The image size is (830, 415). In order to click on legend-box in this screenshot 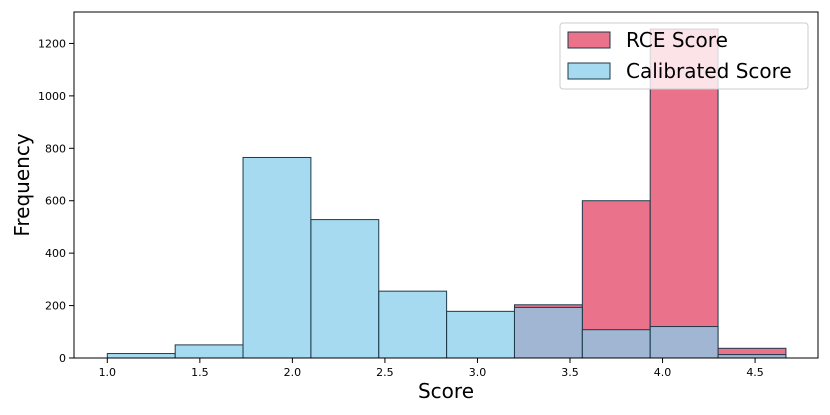, I will do `click(684, 56)`.